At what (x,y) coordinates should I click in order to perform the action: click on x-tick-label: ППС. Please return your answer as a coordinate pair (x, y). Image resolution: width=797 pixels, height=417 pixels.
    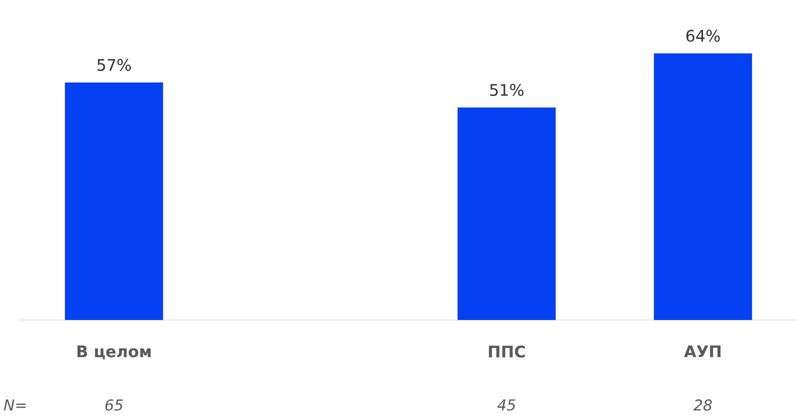
    Looking at the image, I should click on (506, 352).